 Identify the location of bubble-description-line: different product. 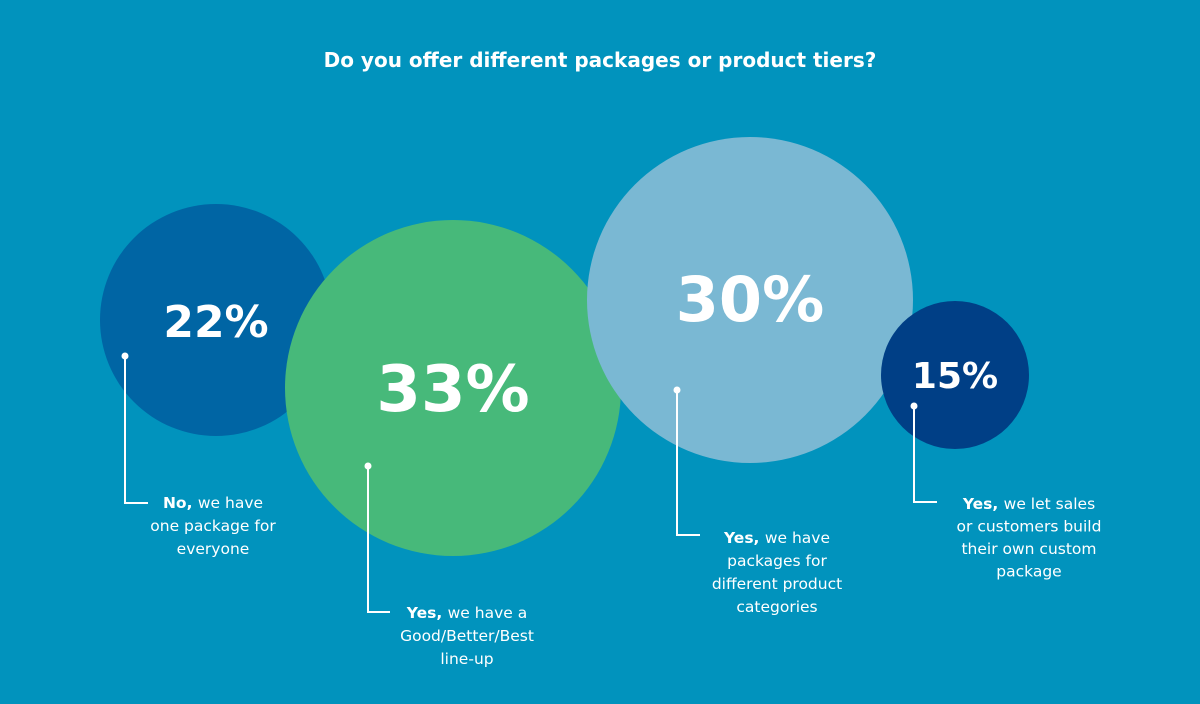
(777, 584).